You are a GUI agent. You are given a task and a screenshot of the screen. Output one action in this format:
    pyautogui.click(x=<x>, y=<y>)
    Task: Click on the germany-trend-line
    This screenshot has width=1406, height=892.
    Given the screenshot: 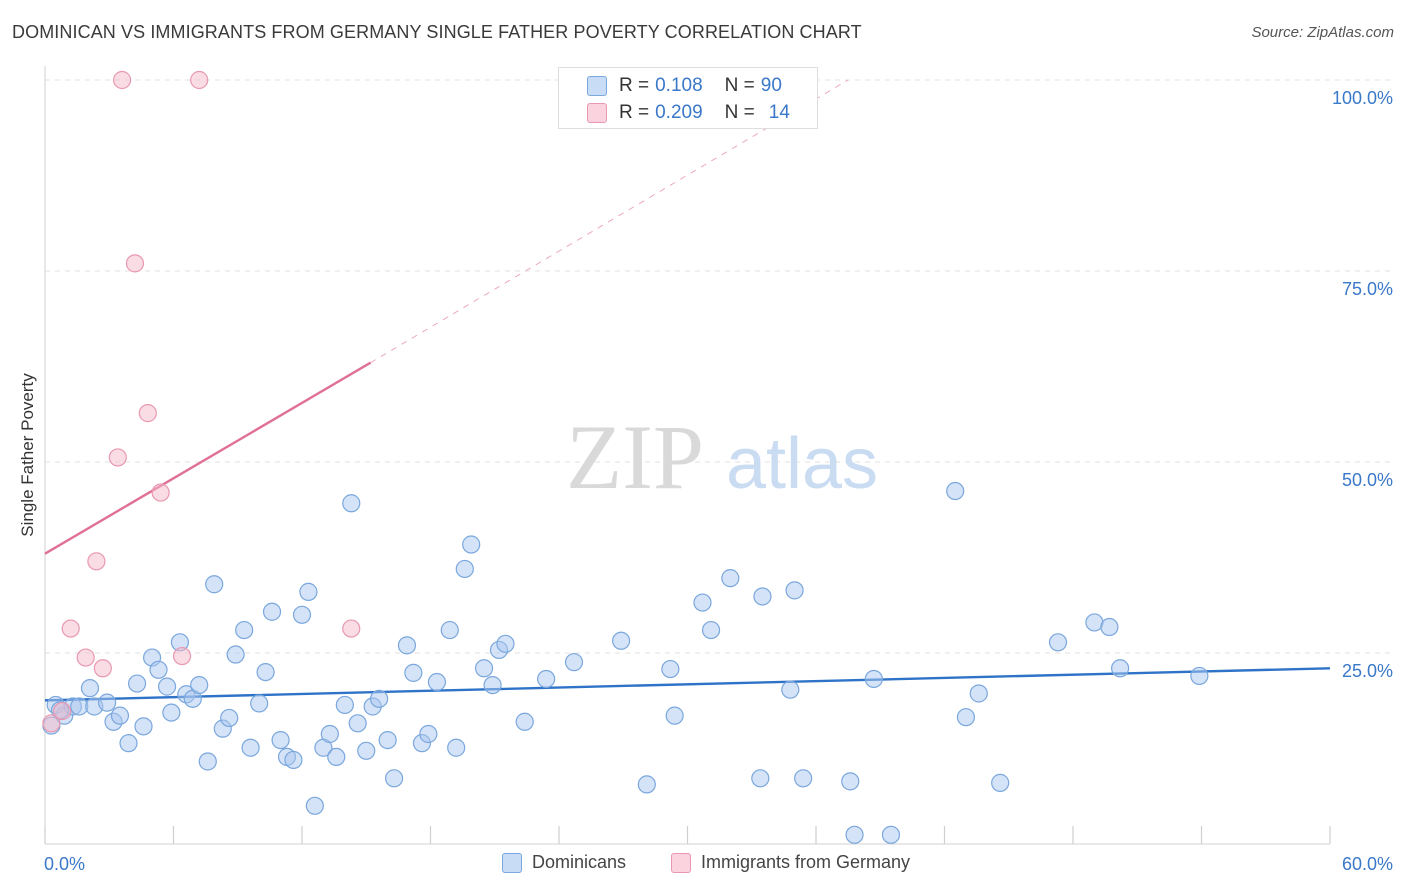 What is the action you would take?
    pyautogui.click(x=208, y=458)
    